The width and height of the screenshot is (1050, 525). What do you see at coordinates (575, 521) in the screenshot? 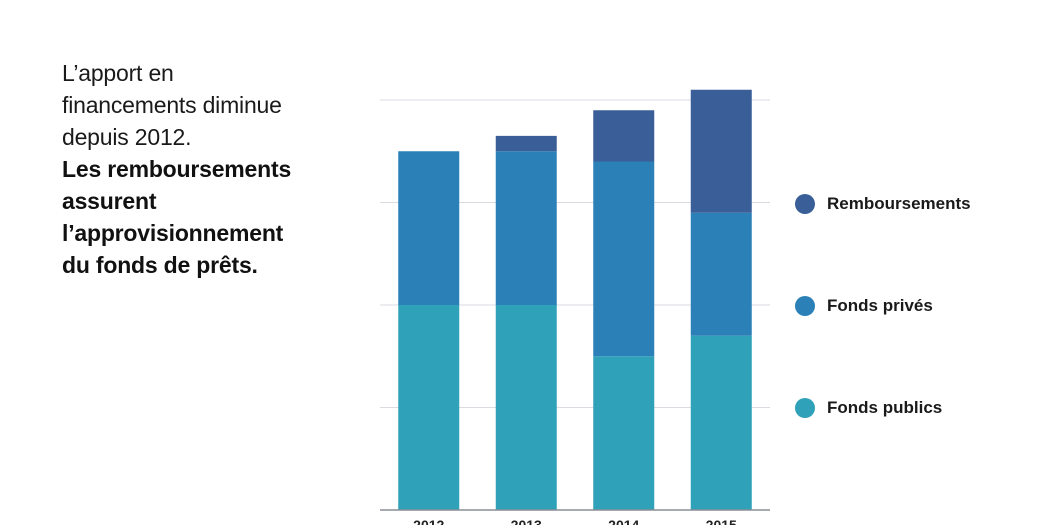
I see `x-tick-labels: 2012 2013 2014 2015` at bounding box center [575, 521].